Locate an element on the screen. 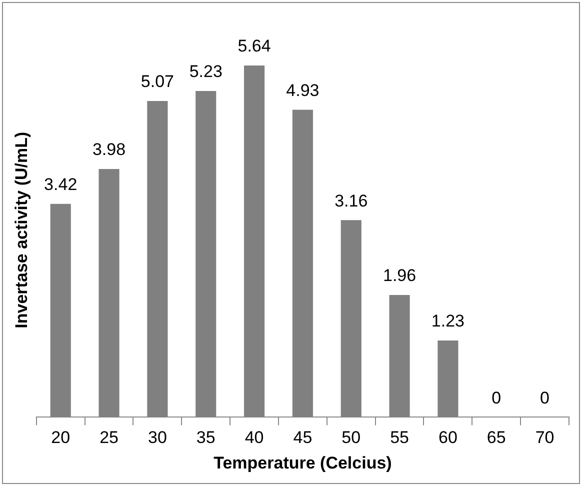  data-label: 1.23 is located at coordinates (447, 321).